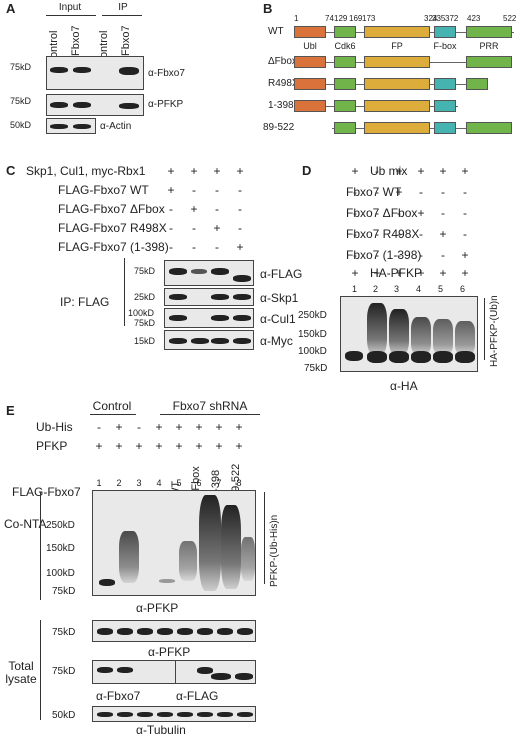  Describe the element at coordinates (71, 15) in the screenshot. I see `input-underline` at that location.